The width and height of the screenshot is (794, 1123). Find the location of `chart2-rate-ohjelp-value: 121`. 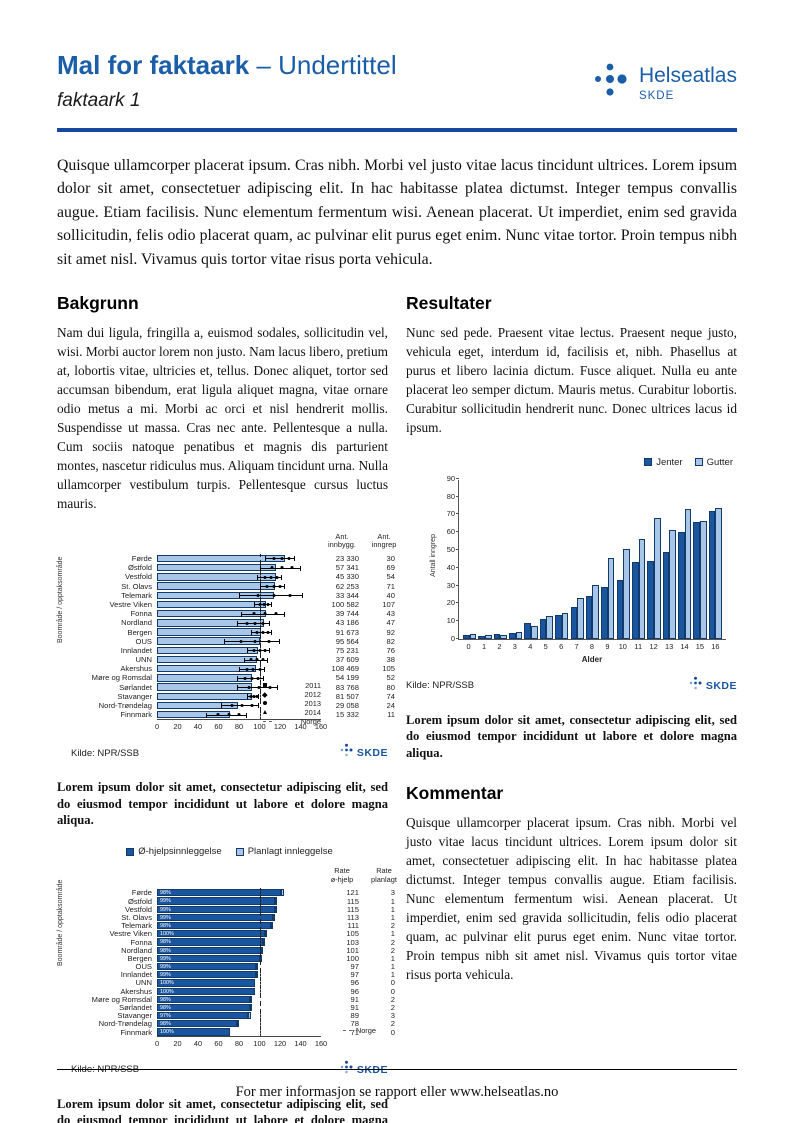

chart2-rate-ohjelp-value: 121 is located at coordinates (352, 893).